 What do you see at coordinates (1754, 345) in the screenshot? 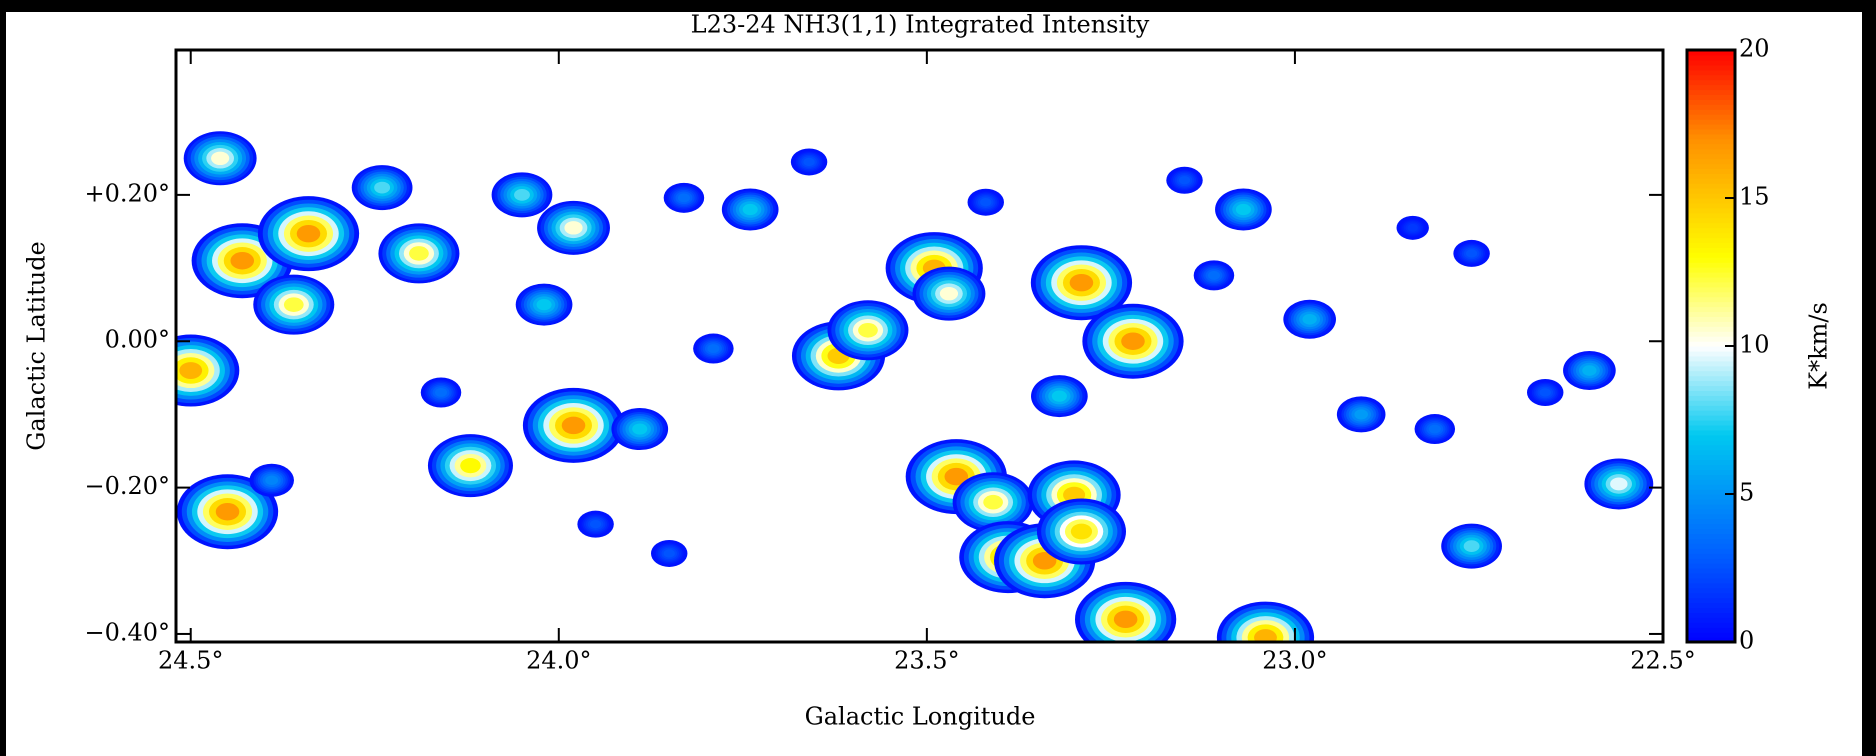
I see `colorbar-tick-label: 10` at bounding box center [1754, 345].